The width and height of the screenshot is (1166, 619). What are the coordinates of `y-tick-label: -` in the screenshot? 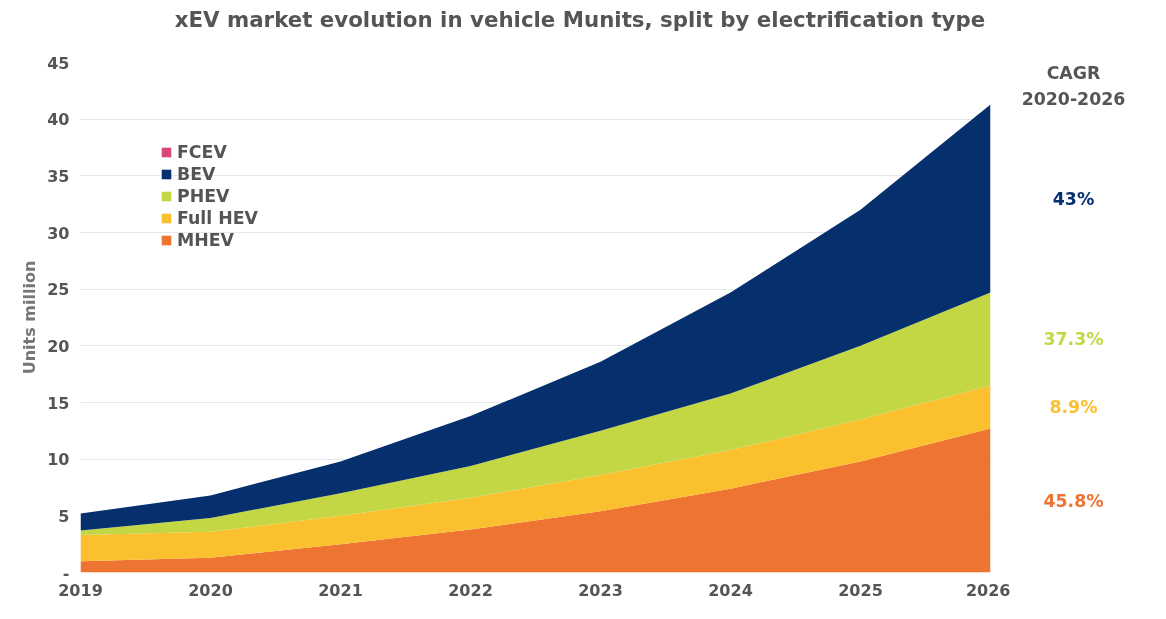 It's located at (66, 573).